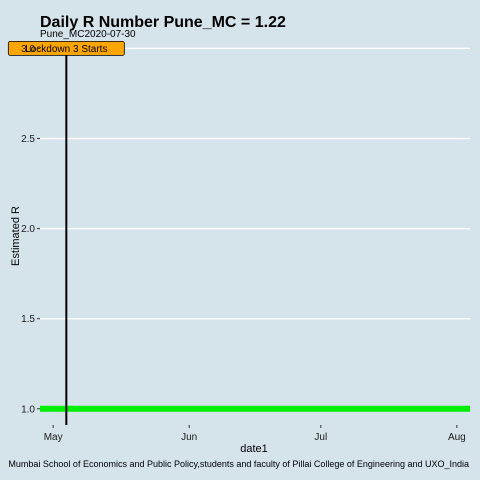 This screenshot has width=480, height=480. What do you see at coordinates (28, 319) in the screenshot?
I see `y-tick-label: 1.5` at bounding box center [28, 319].